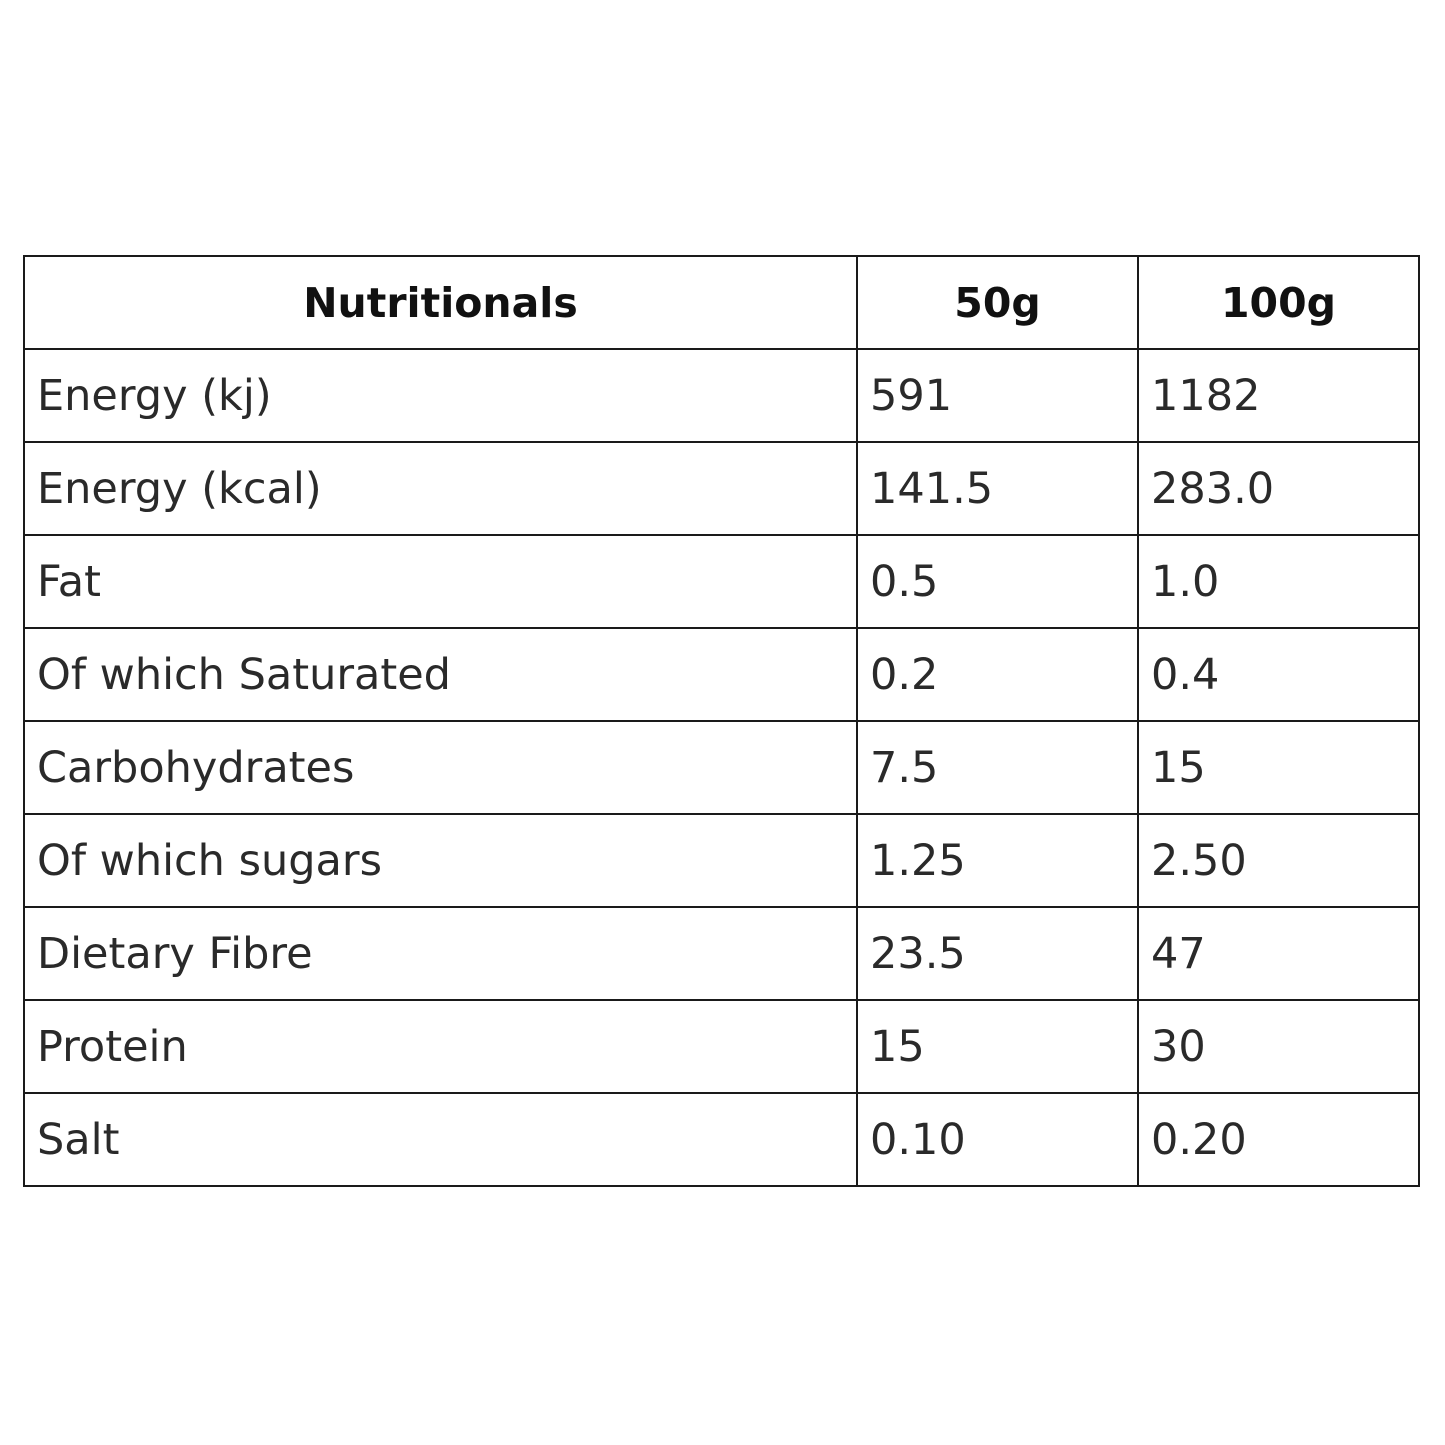  Describe the element at coordinates (1278, 1139) in the screenshot. I see `value-100g: 0.20` at that location.